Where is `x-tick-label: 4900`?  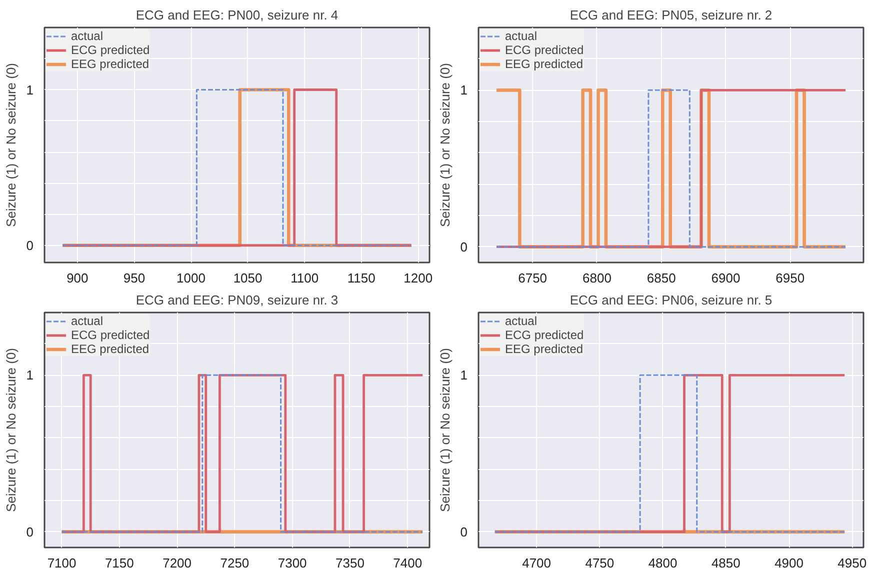
x-tick-label: 4900 is located at coordinates (789, 563).